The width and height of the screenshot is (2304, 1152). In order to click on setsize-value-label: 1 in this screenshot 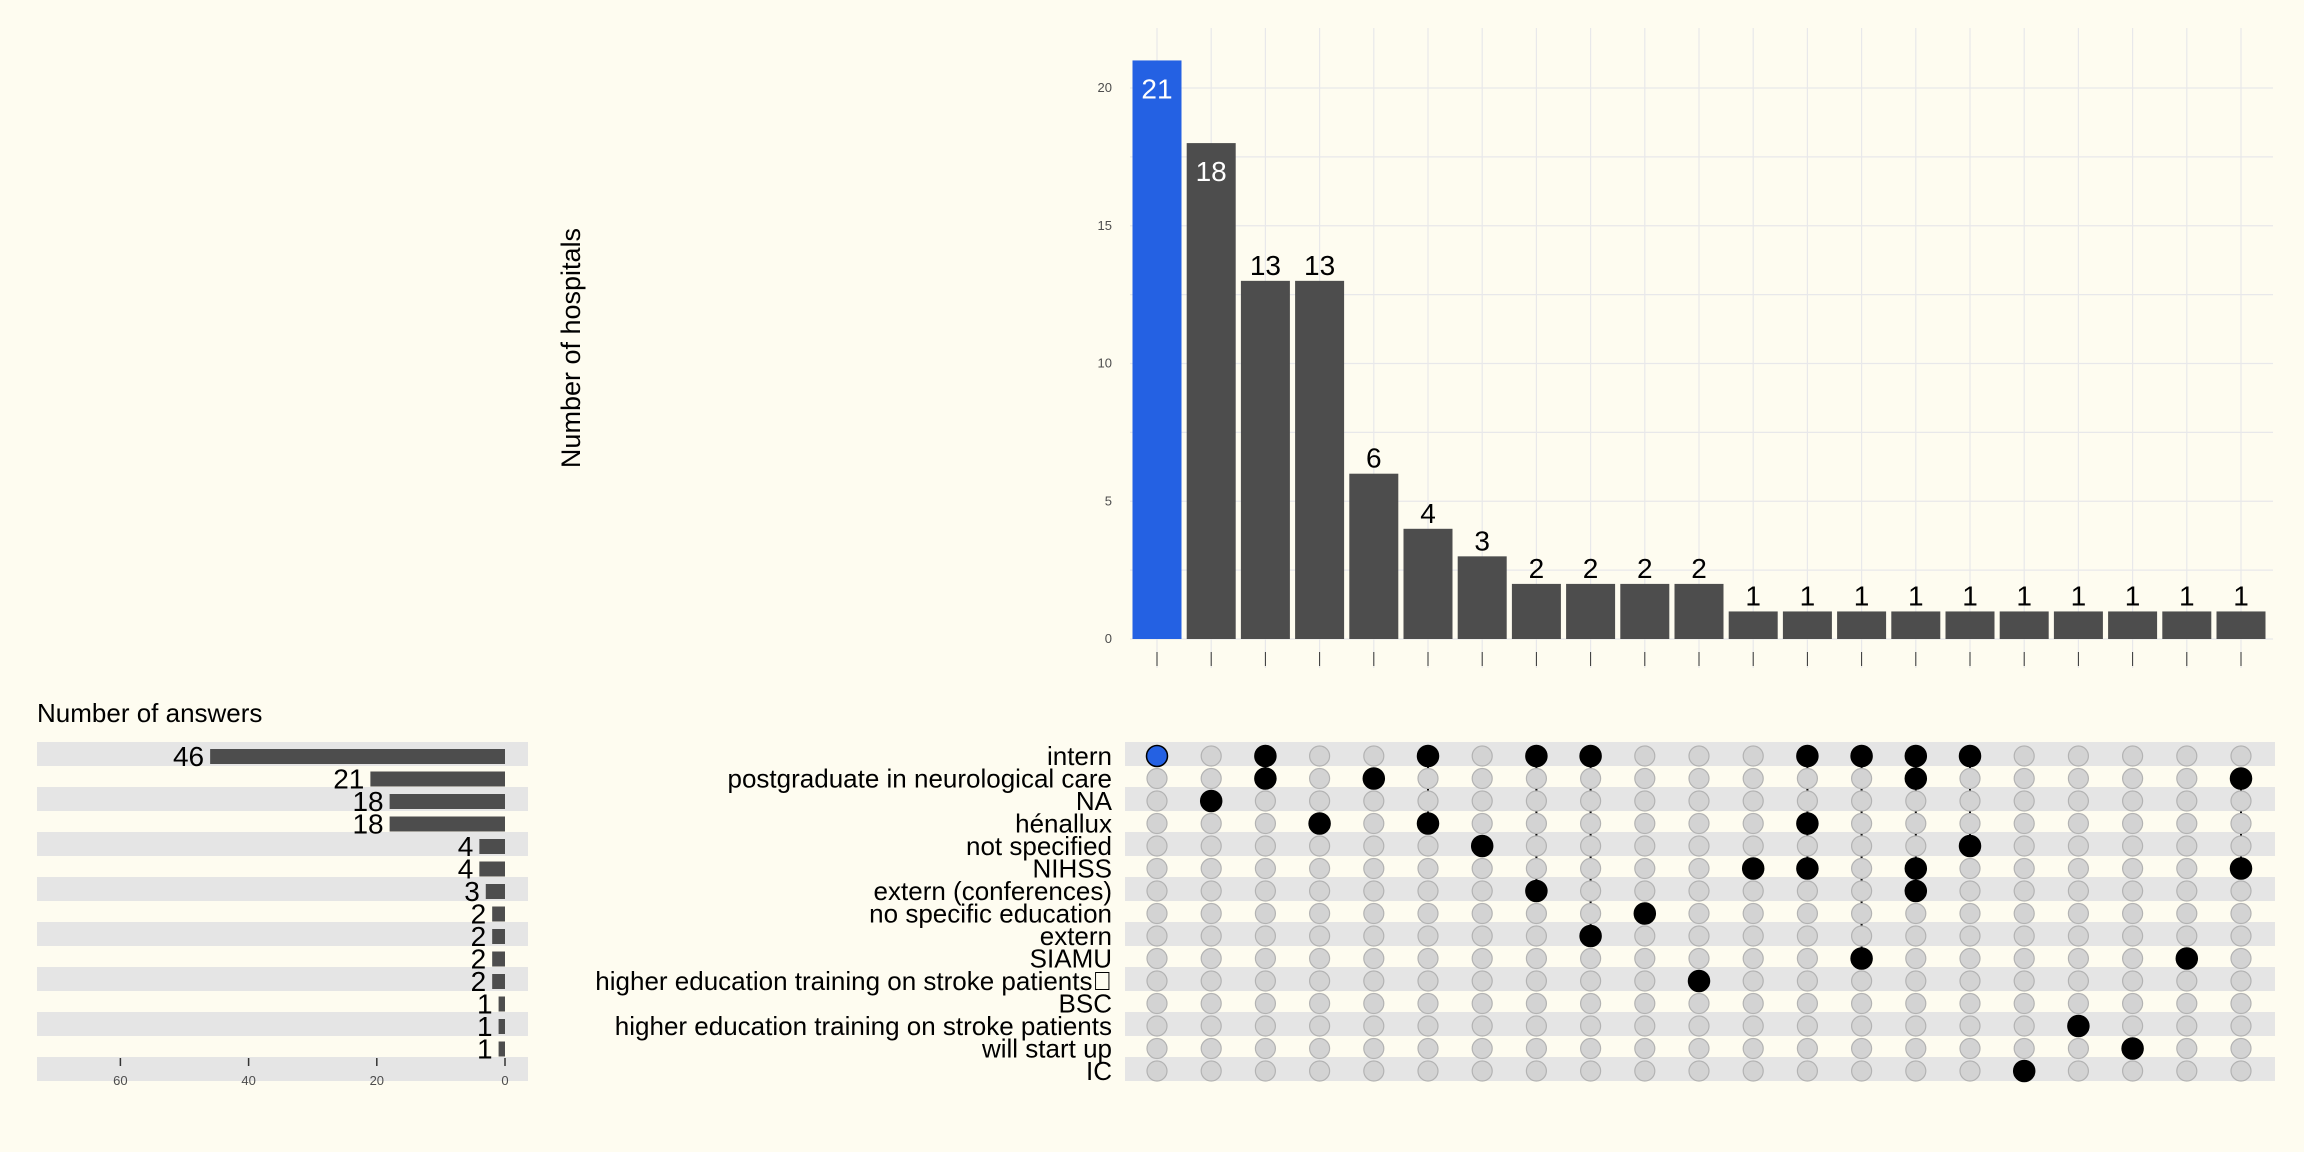, I will do `click(485, 1004)`.